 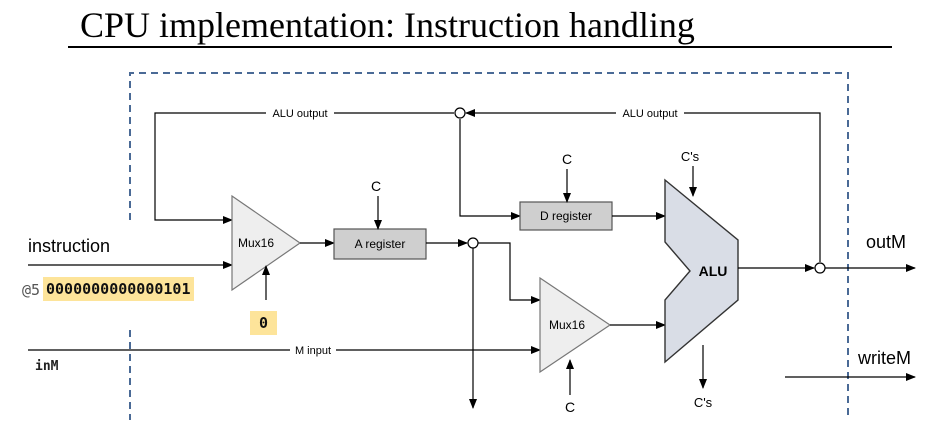 I want to click on mux16-right, so click(x=575, y=325).